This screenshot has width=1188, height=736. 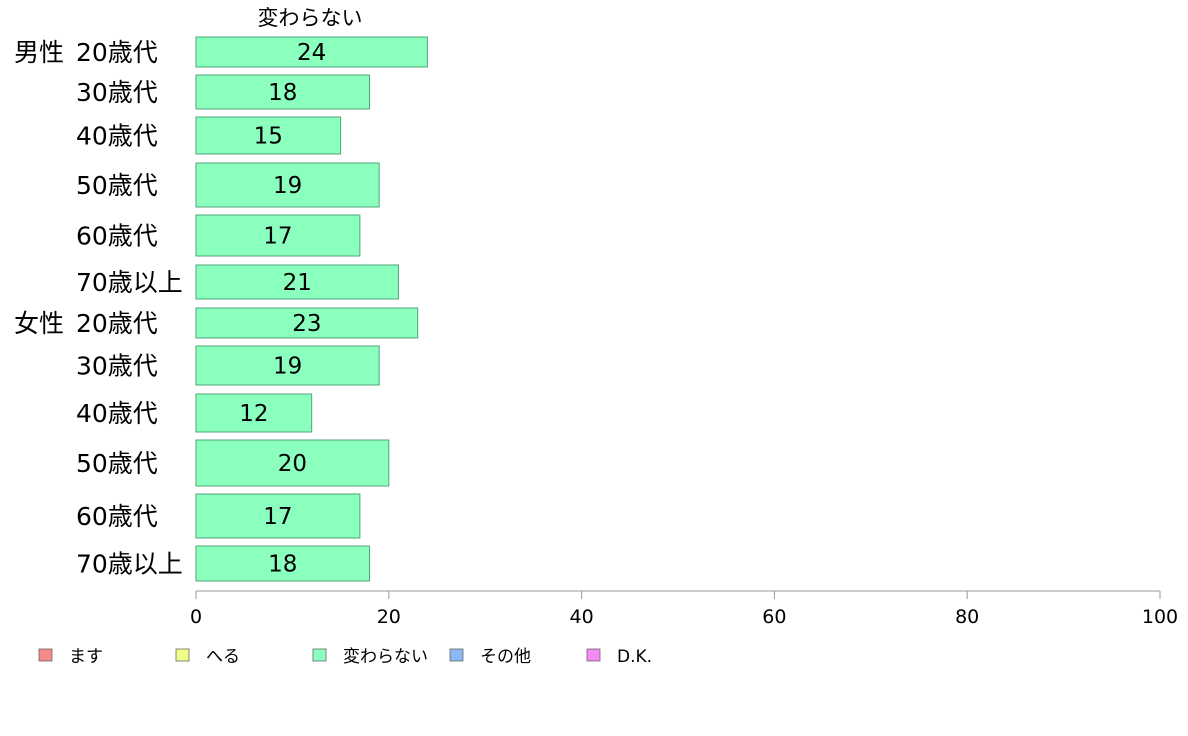 I want to click on x-tick-label: 40, so click(x=582, y=617).